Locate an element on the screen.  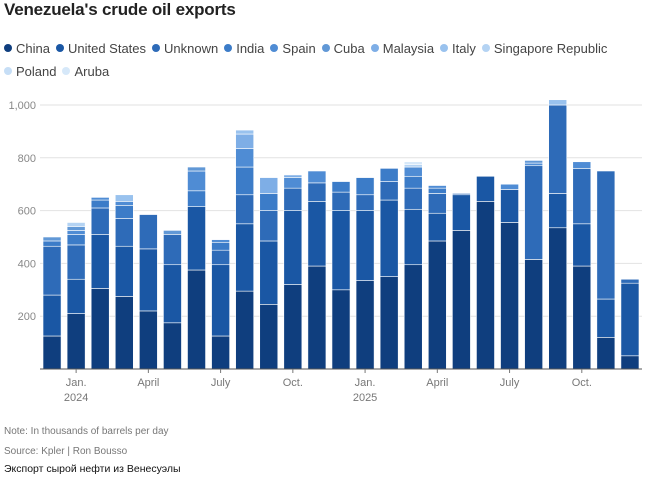
legend-item-aruba: Aruba is located at coordinates (85, 71).